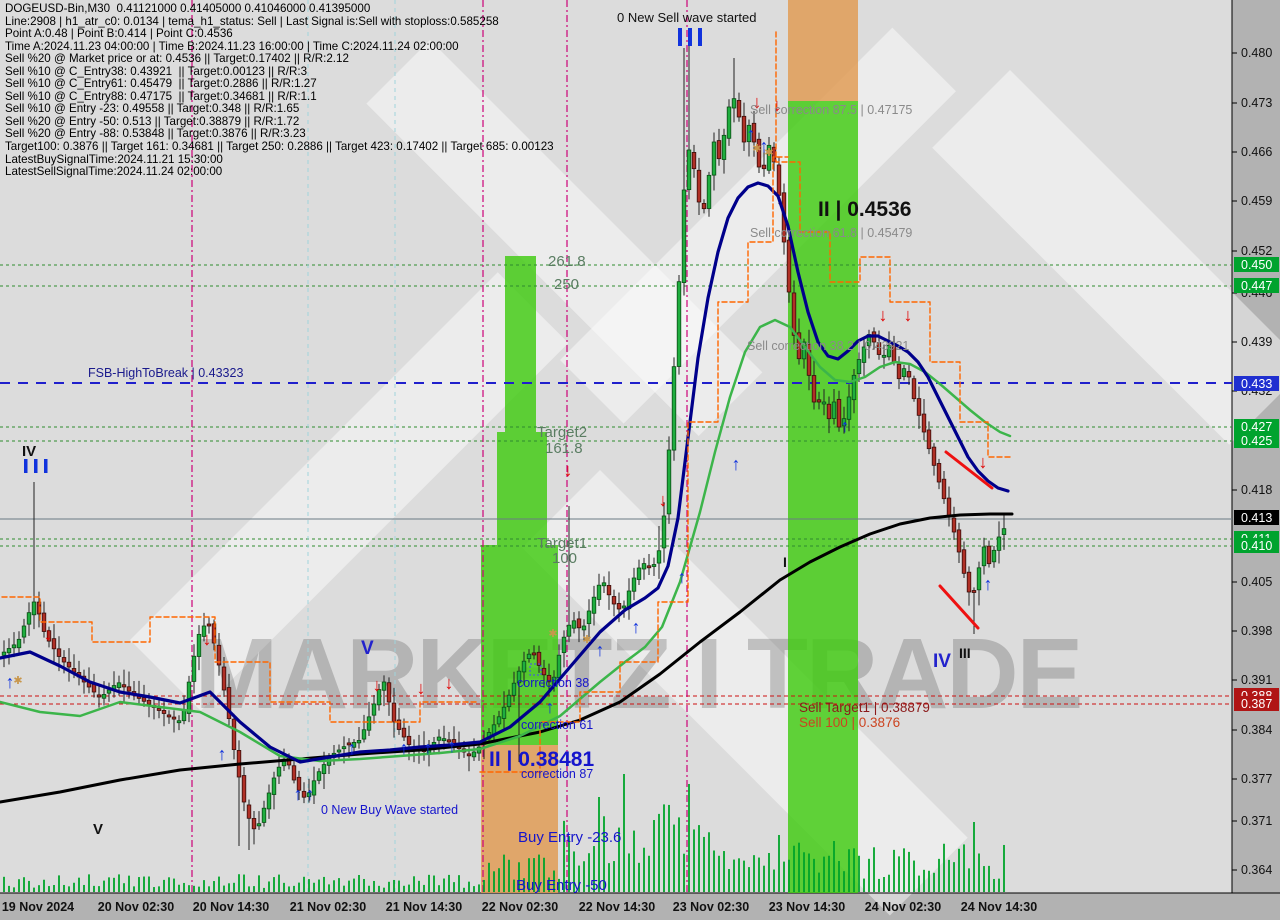 This screenshot has width=1280, height=920. Describe the element at coordinates (711, 907) in the screenshot. I see `svg-text: 23 Nov 02:30` at that location.